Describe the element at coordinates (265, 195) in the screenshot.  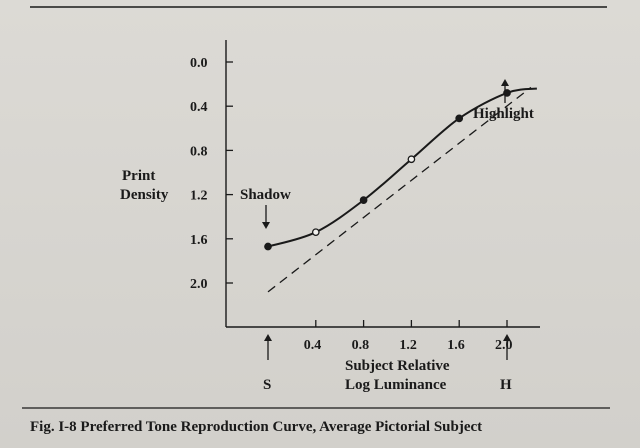
I see `shadow-label: Shadow` at that location.